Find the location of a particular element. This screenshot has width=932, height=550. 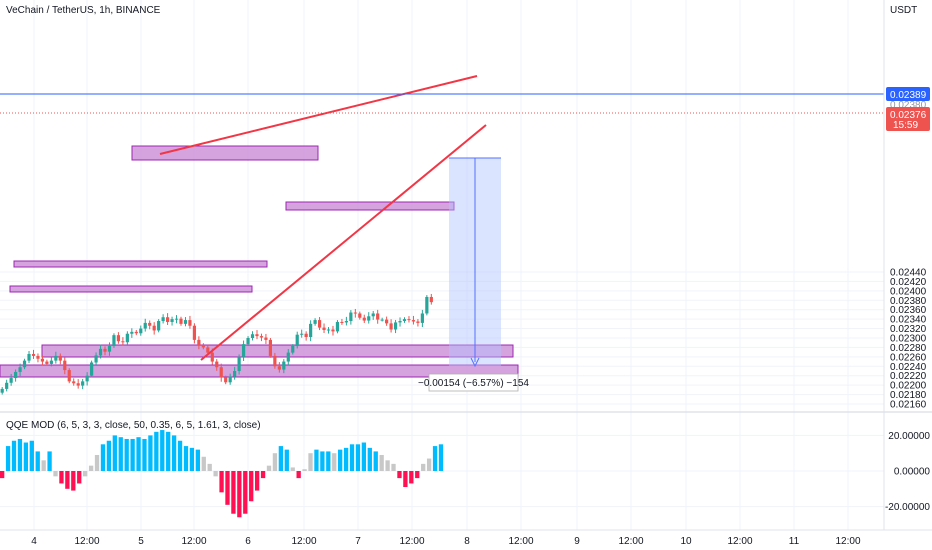

zone-mid-right is located at coordinates (370, 206).